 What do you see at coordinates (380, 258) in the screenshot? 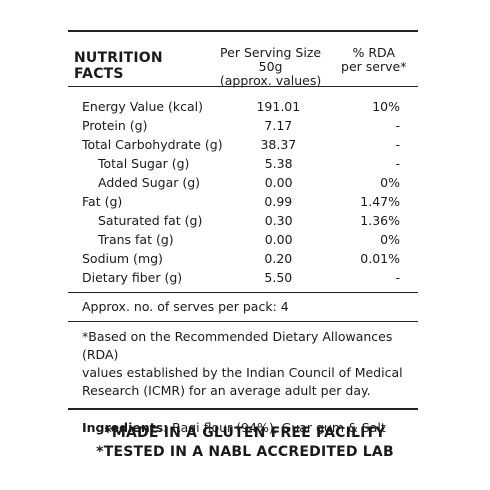
I see `rda-value: 0.01%` at bounding box center [380, 258].